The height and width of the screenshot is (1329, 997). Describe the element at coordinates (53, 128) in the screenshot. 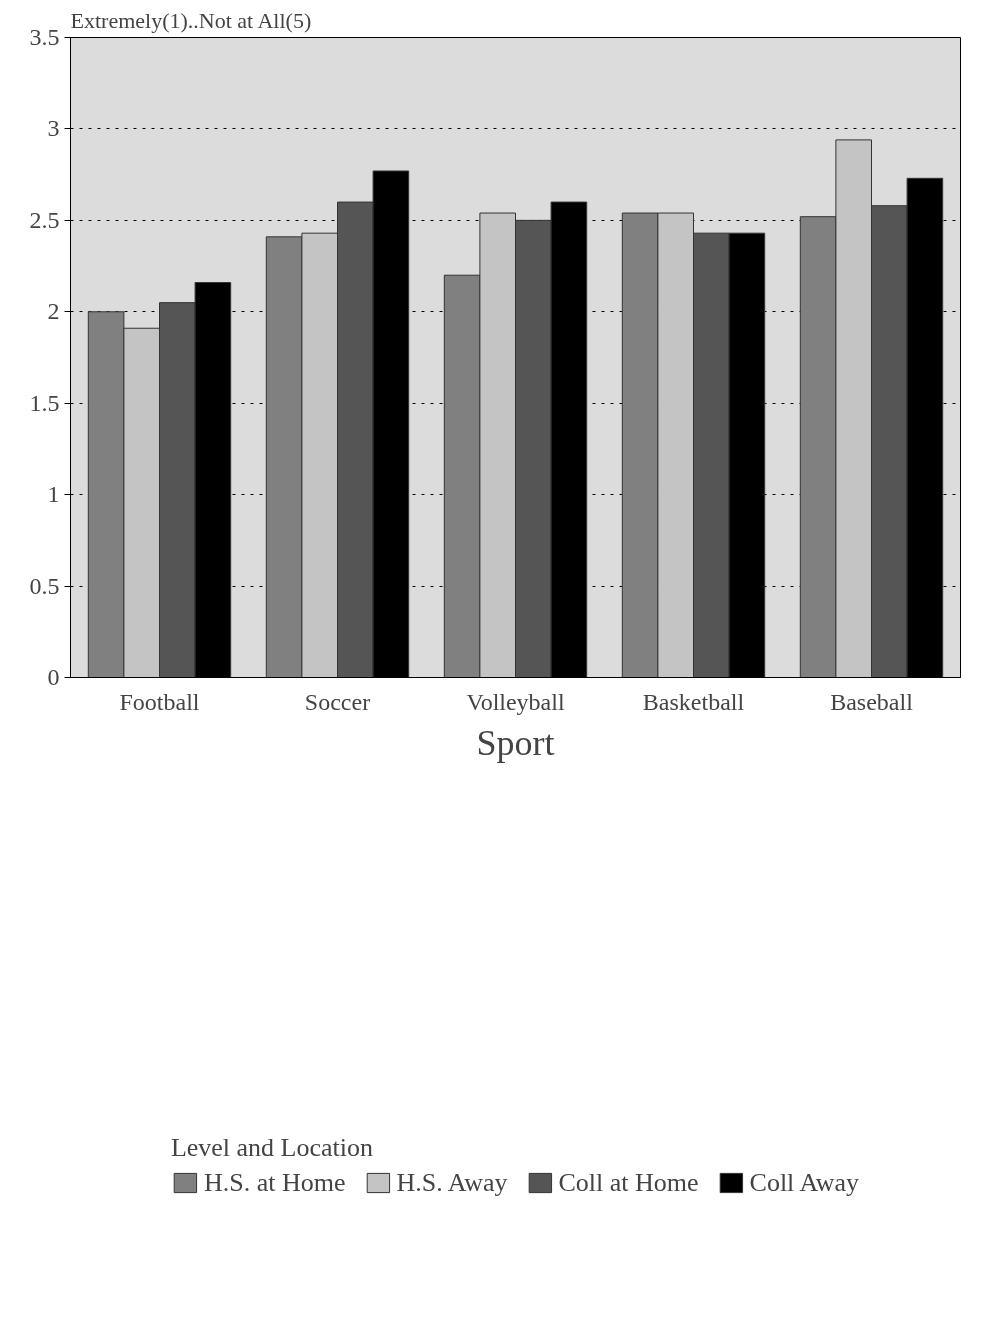

I see `y-tick-label: 3` at that location.